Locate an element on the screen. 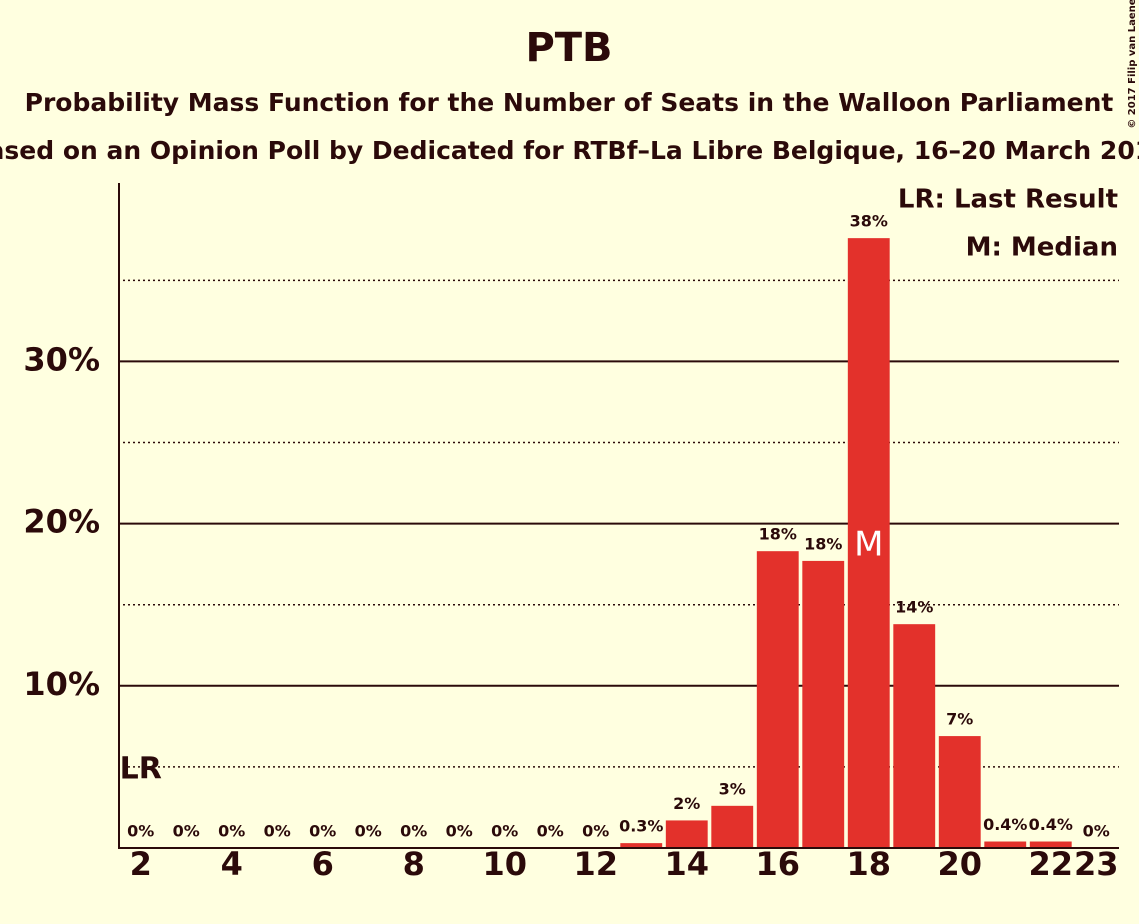 The height and width of the screenshot is (924, 1139). value-label: 7% is located at coordinates (959, 719).